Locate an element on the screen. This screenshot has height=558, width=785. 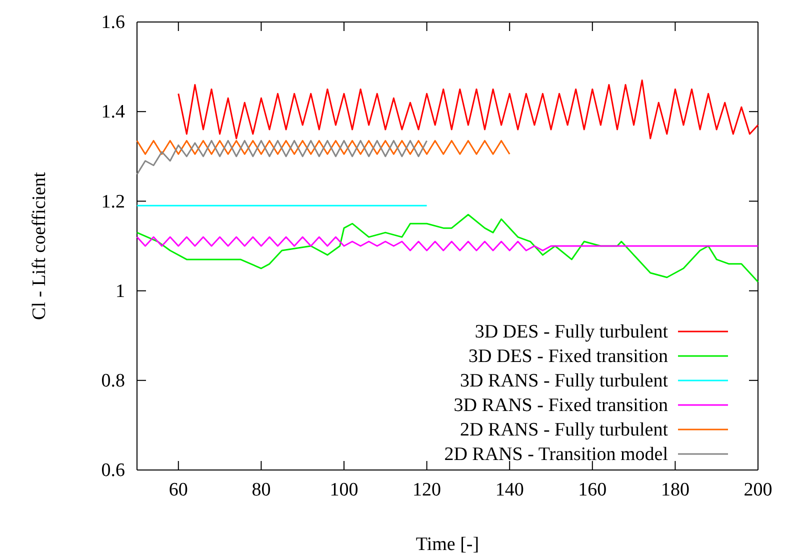
y-tick-label: 0.6 is located at coordinates (113, 471).